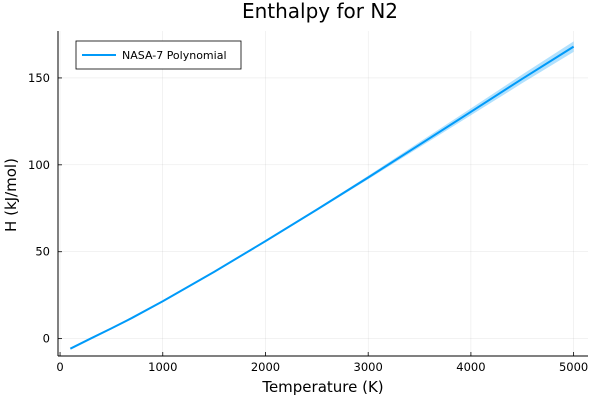 This screenshot has width=600, height=400. What do you see at coordinates (470, 367) in the screenshot?
I see `x-tick-label: 4000` at bounding box center [470, 367].